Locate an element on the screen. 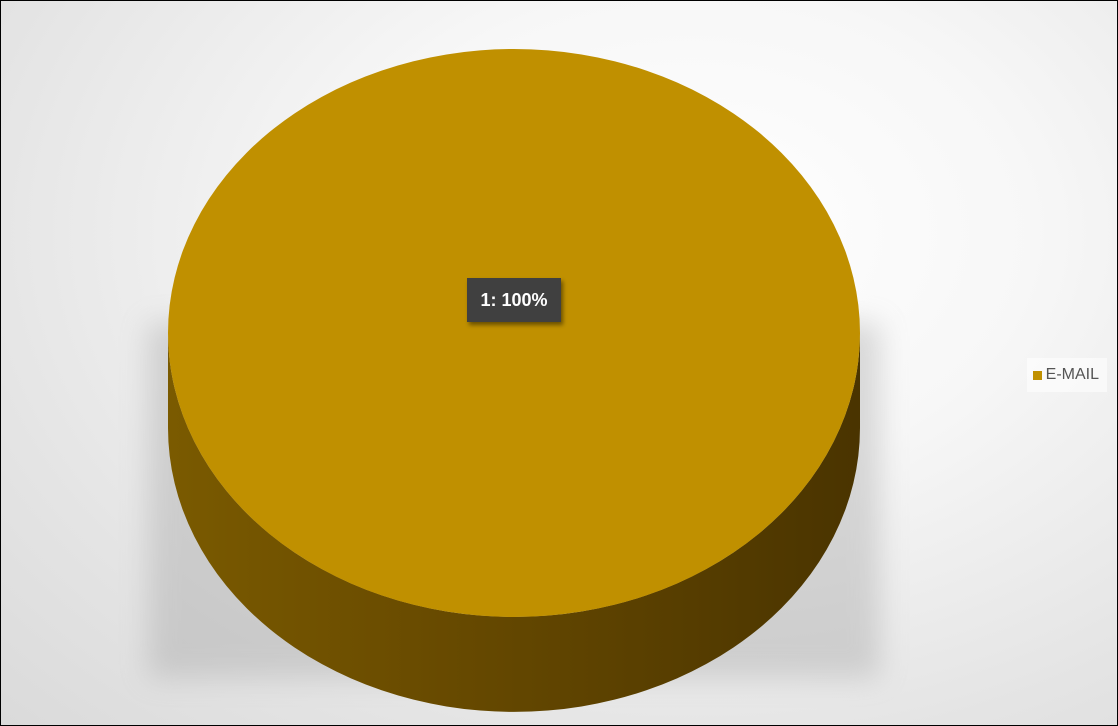  legend: E-MAIL is located at coordinates (1066, 375).